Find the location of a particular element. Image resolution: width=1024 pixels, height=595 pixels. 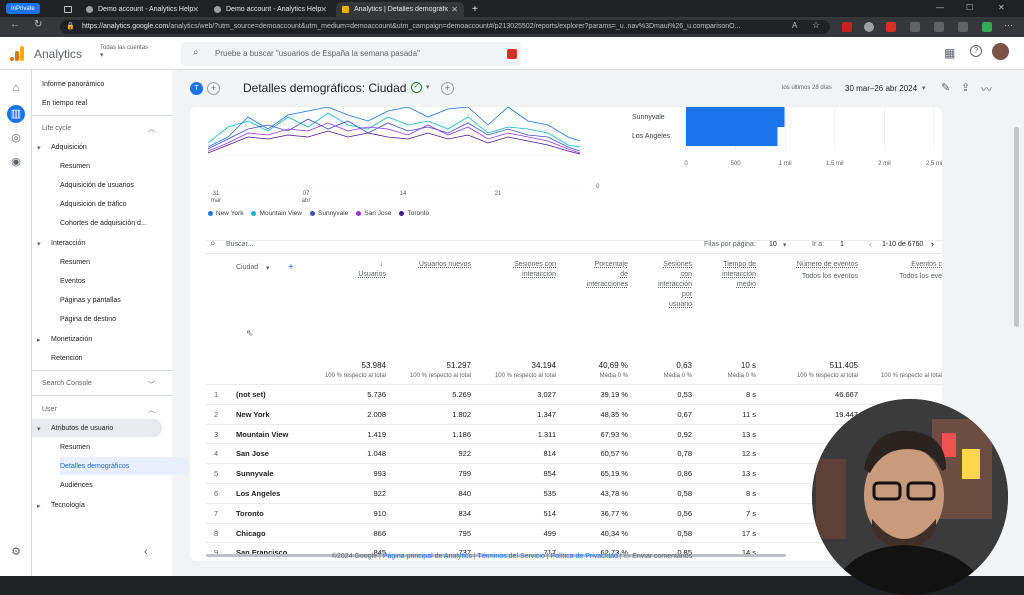

sidebar-item-audiences: Audiences is located at coordinates (76, 485).